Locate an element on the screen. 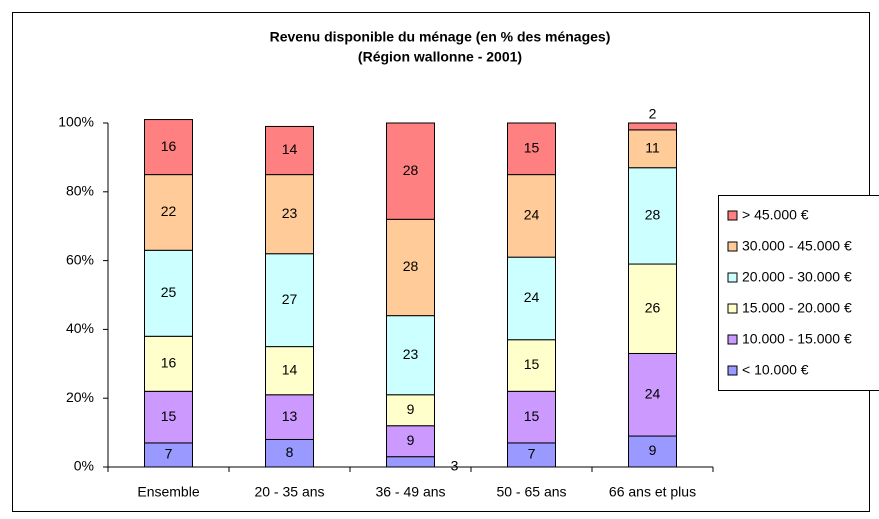 The width and height of the screenshot is (879, 519). y-tick-label: 20% is located at coordinates (80, 397).